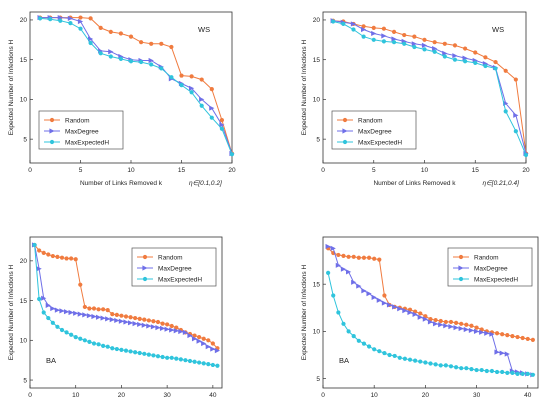  I want to click on x-axis-label: Number of Links Removed k, so click(121, 183).